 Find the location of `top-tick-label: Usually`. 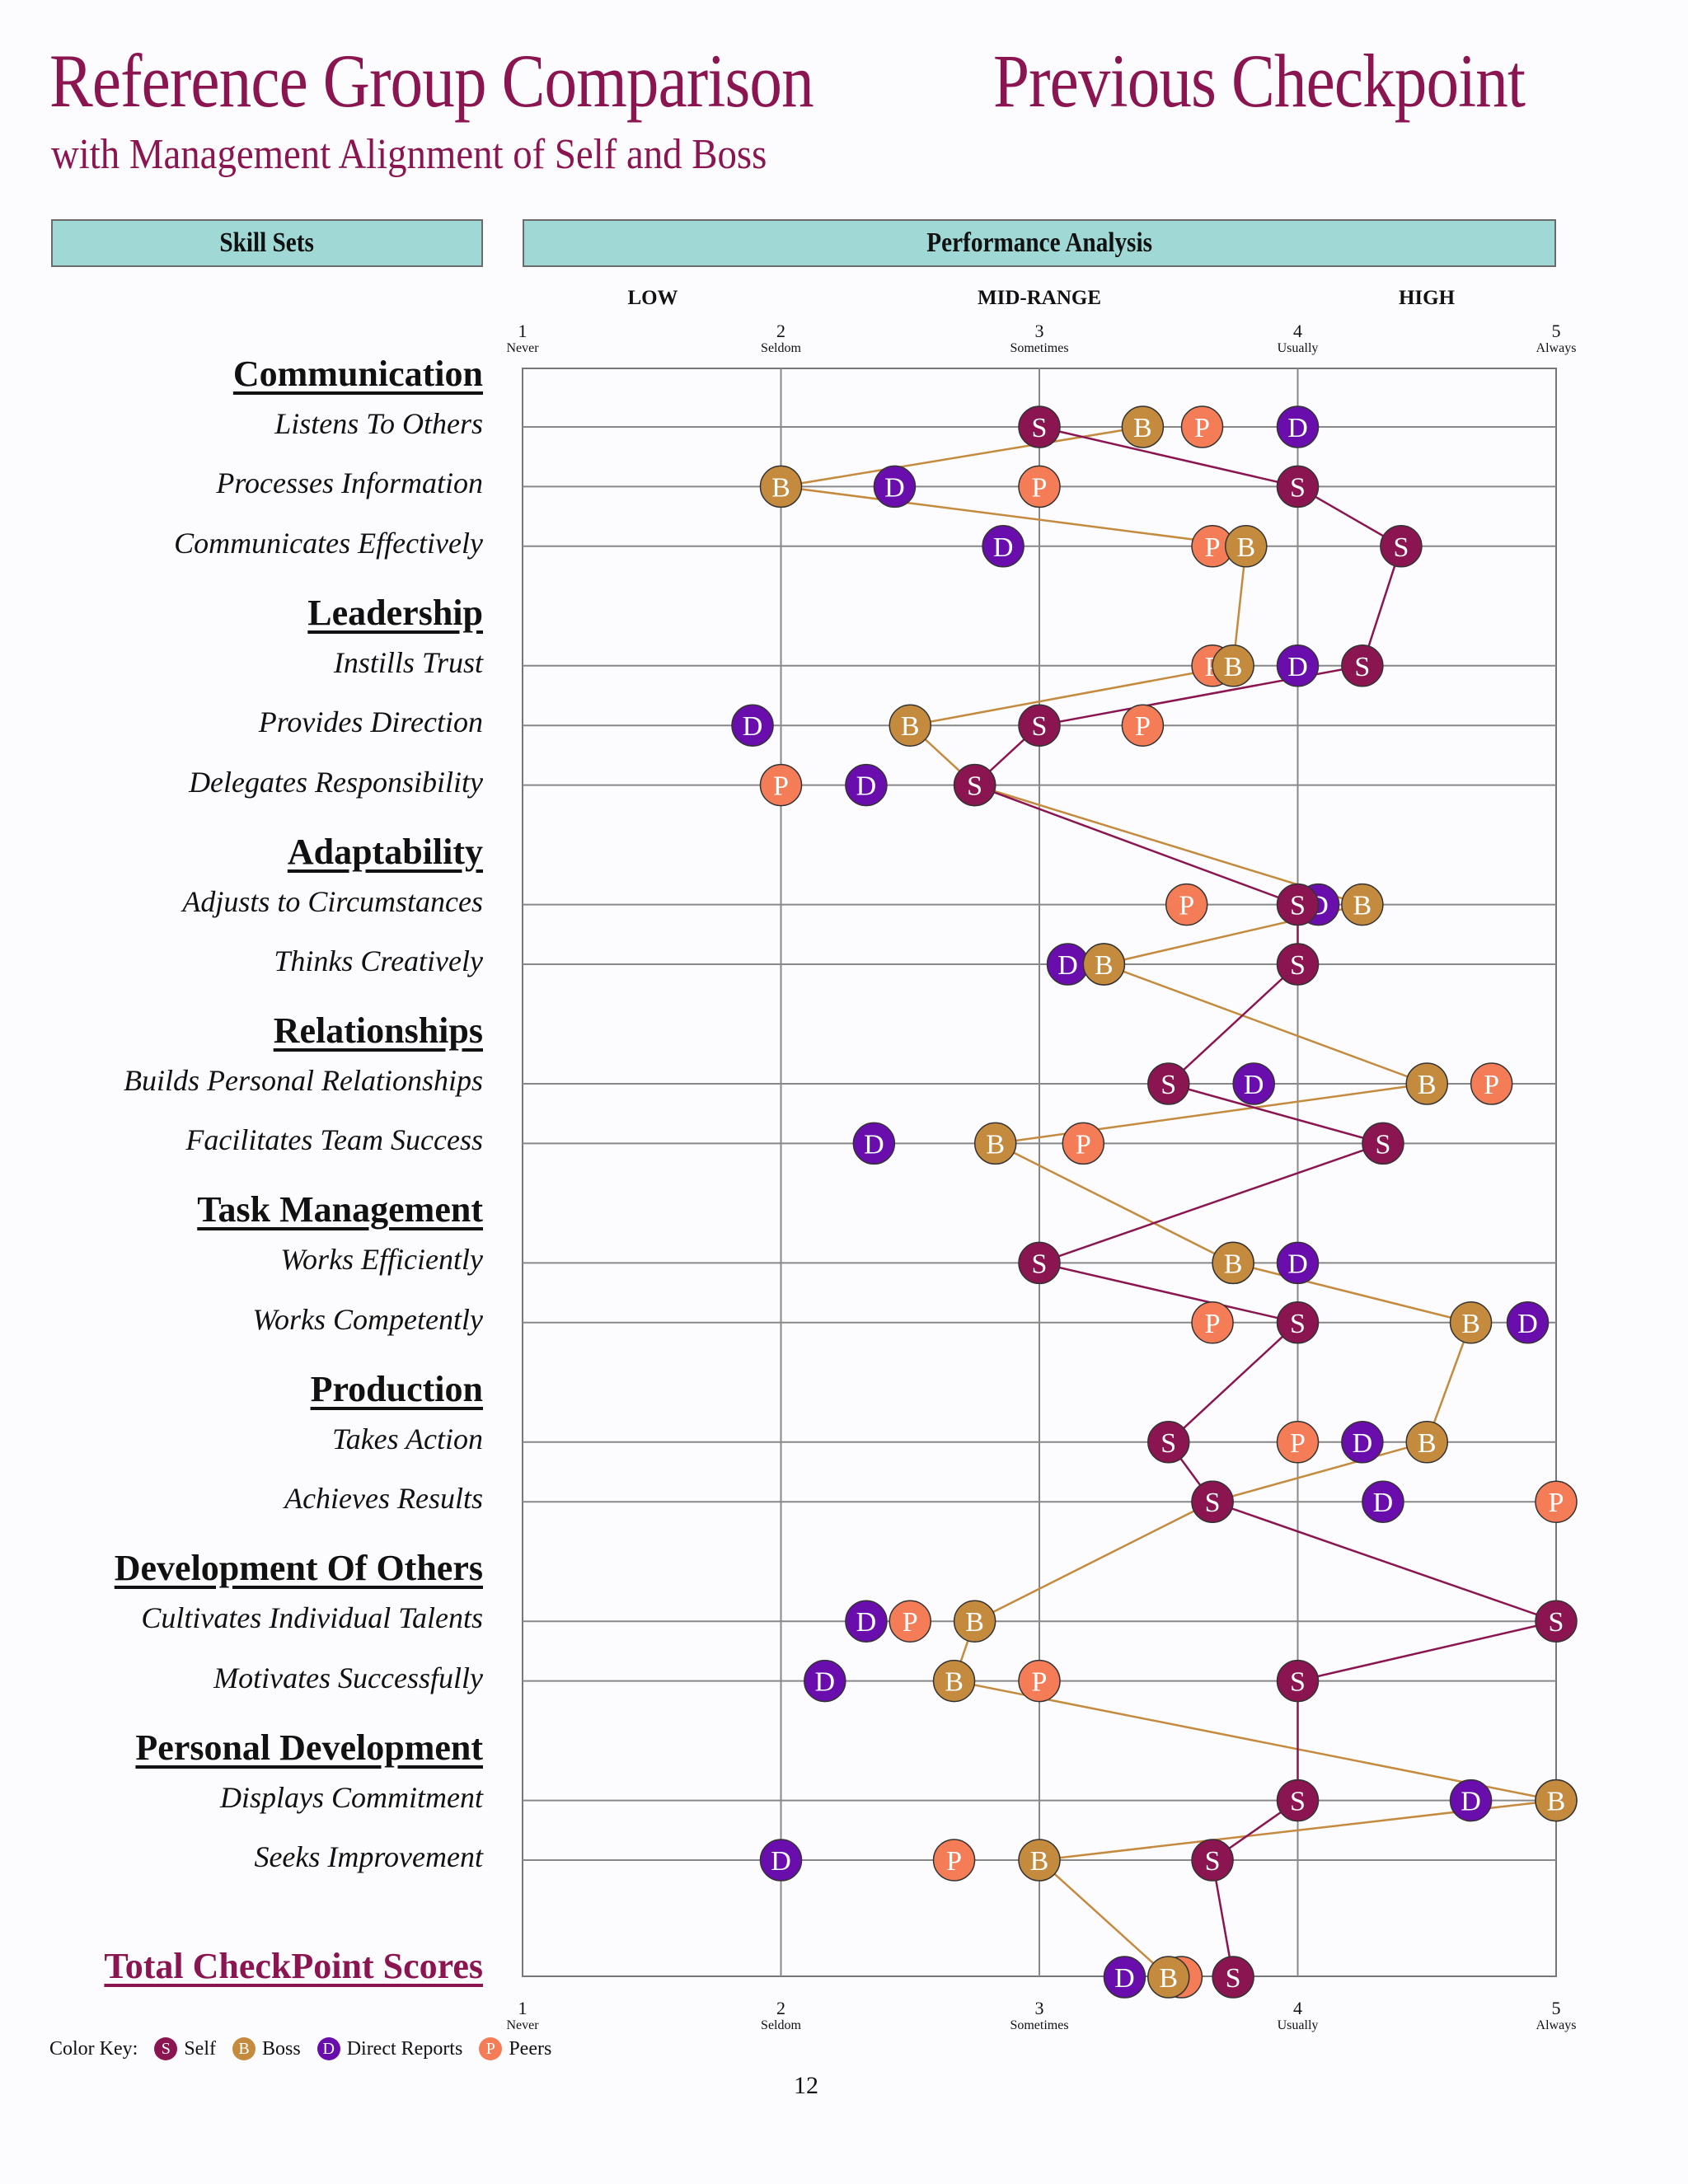

top-tick-label: Usually is located at coordinates (1299, 348).